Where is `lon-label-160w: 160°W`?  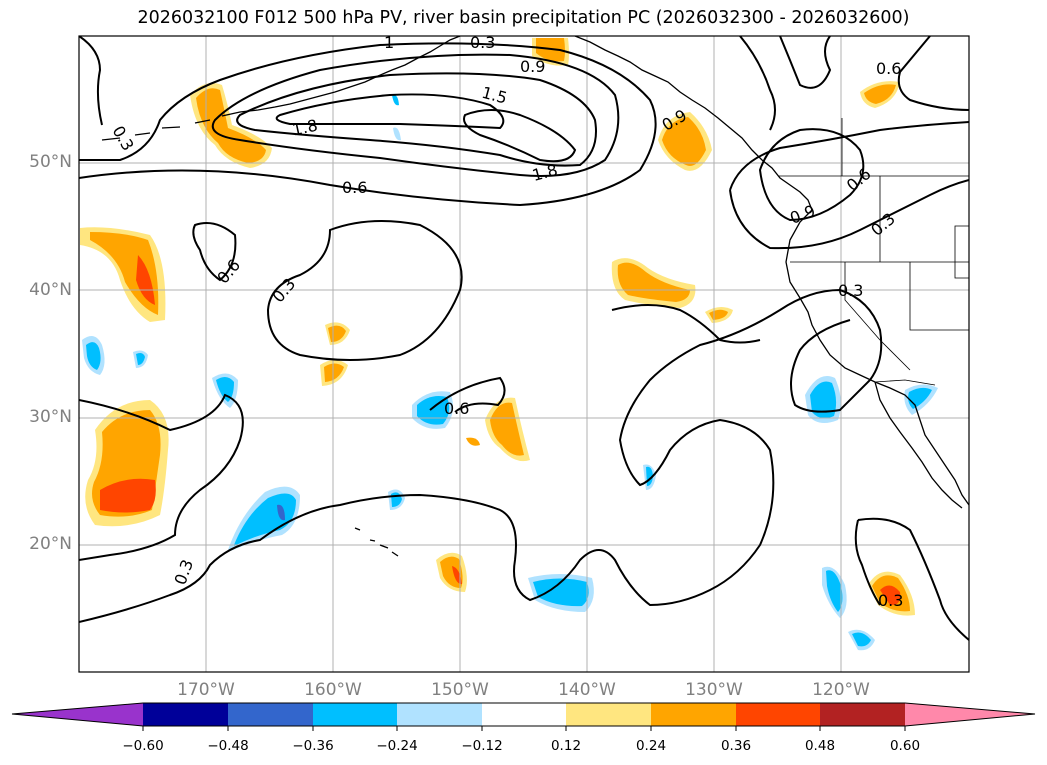
lon-label-160w: 160°W is located at coordinates (333, 690).